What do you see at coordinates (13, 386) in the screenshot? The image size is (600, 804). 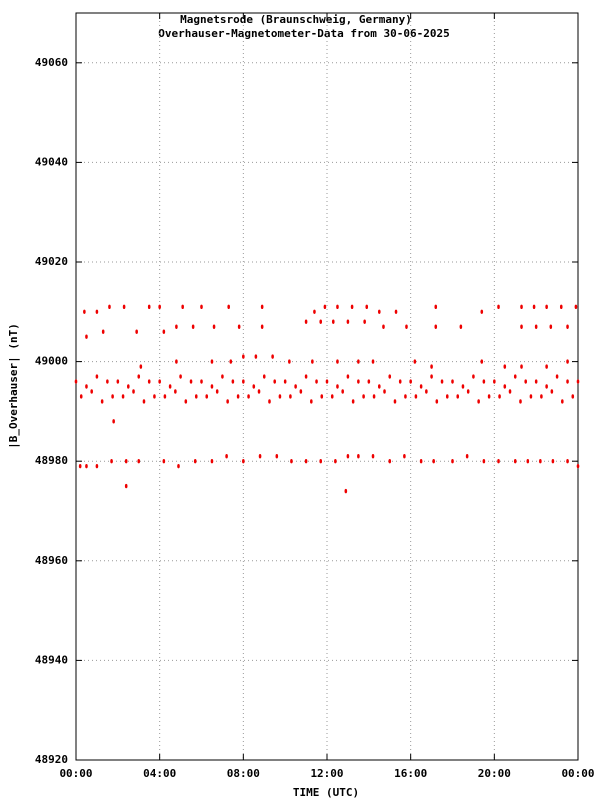 I see `y-axis-label: |B_Overhauser| (nT)` at bounding box center [13, 386].